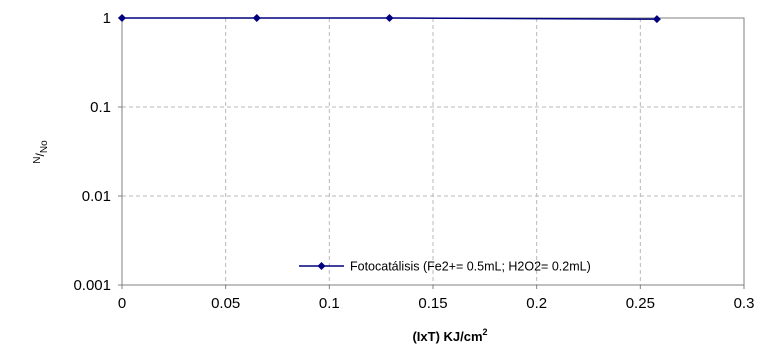 Image resolution: width=771 pixels, height=354 pixels. I want to click on x-tick-label: 0.05, so click(225, 303).